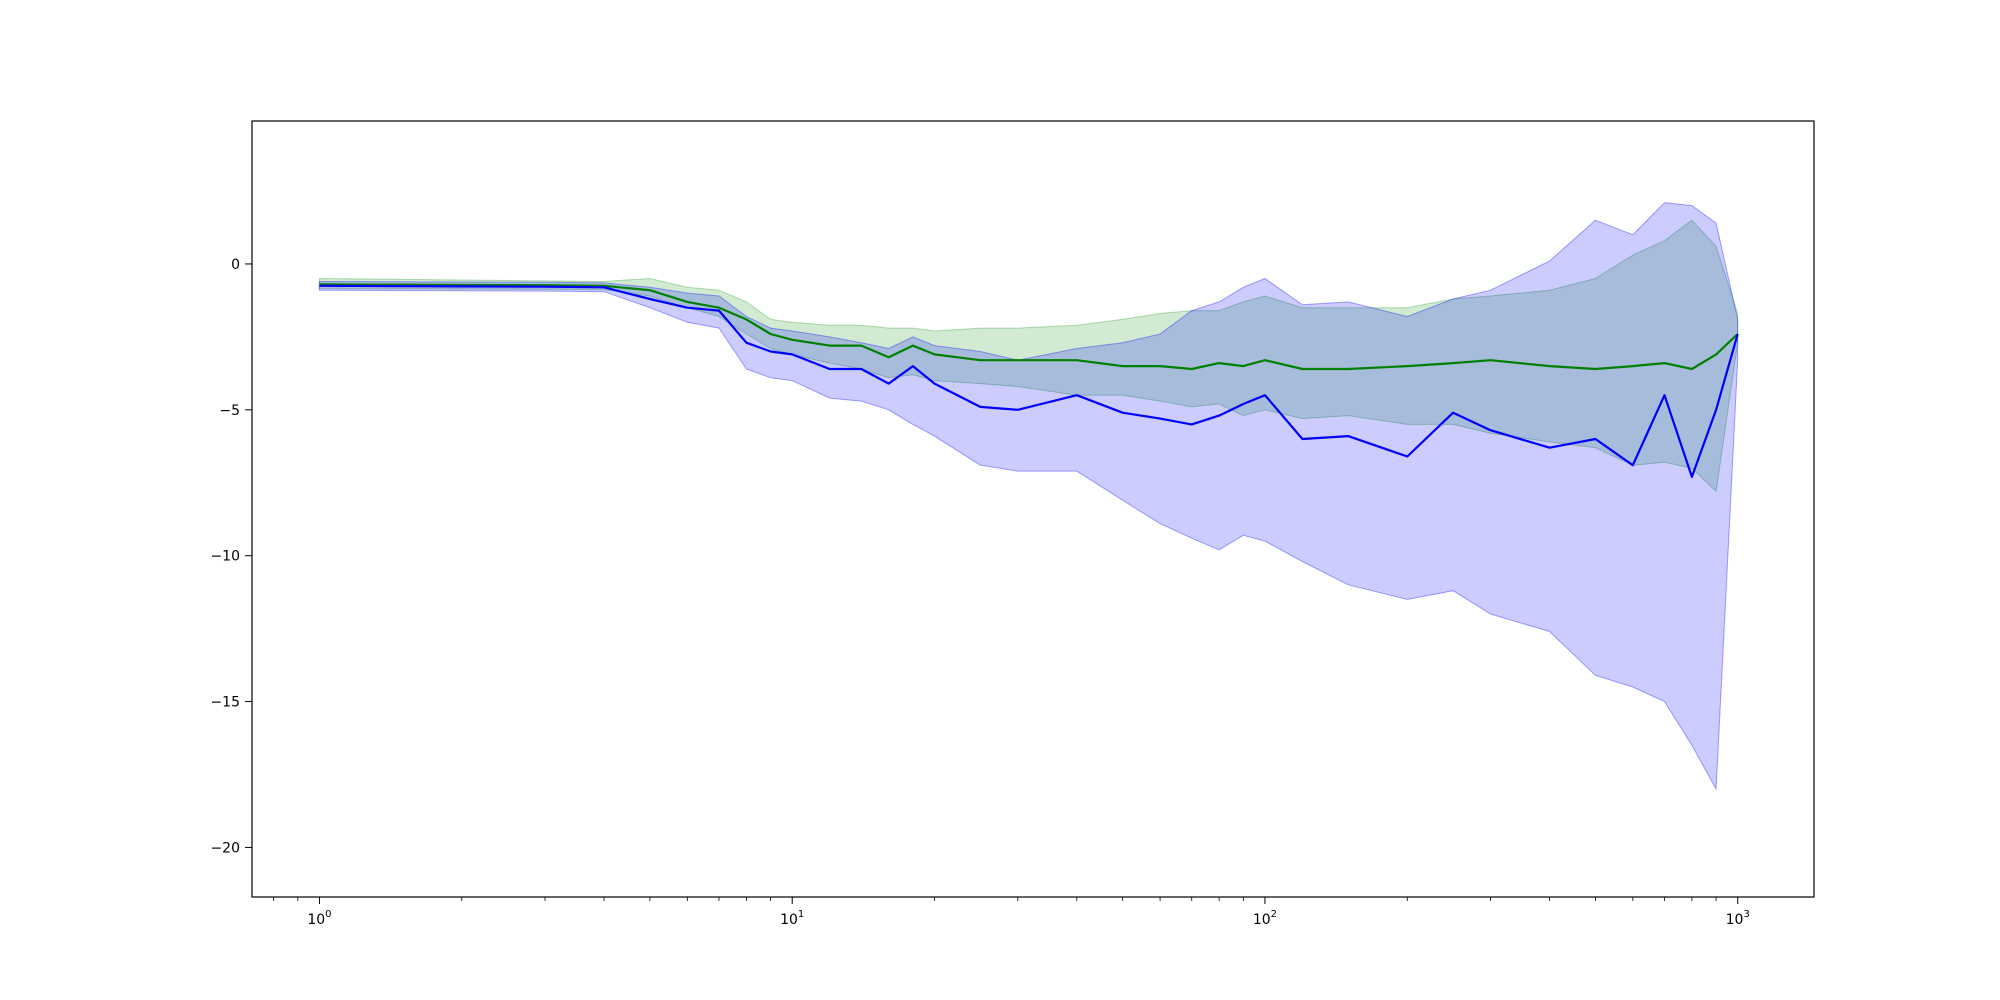  What do you see at coordinates (1265, 918) in the screenshot?
I see `x-tick-label: 10²` at bounding box center [1265, 918].